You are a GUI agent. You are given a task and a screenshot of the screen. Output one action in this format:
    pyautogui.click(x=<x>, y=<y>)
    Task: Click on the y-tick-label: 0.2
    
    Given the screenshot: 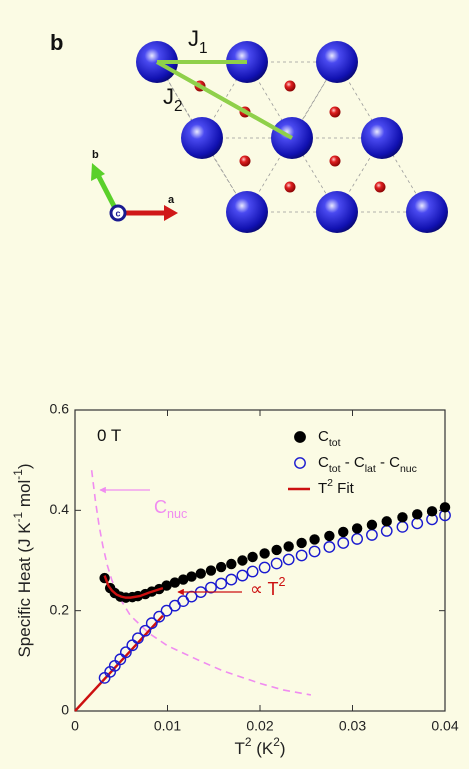 What is the action you would take?
    pyautogui.click(x=60, y=609)
    